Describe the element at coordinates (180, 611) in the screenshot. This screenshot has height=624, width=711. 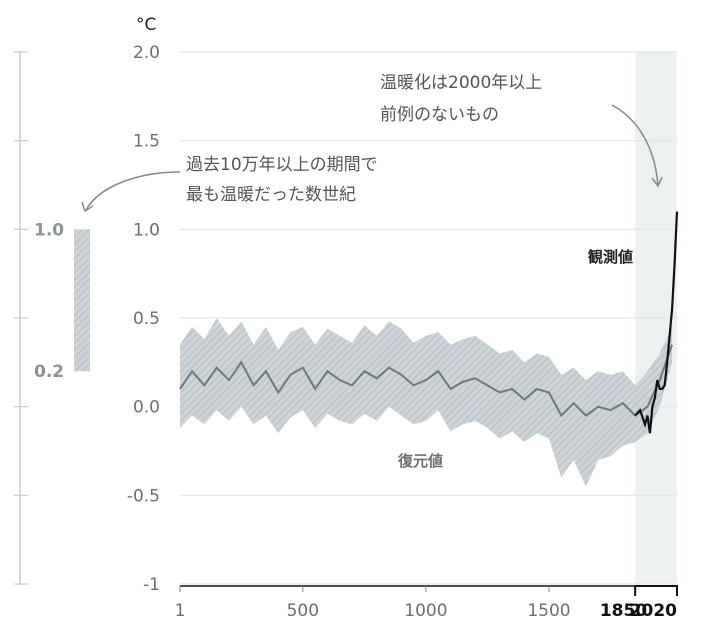
I see `x-tick-label: 1` at that location.